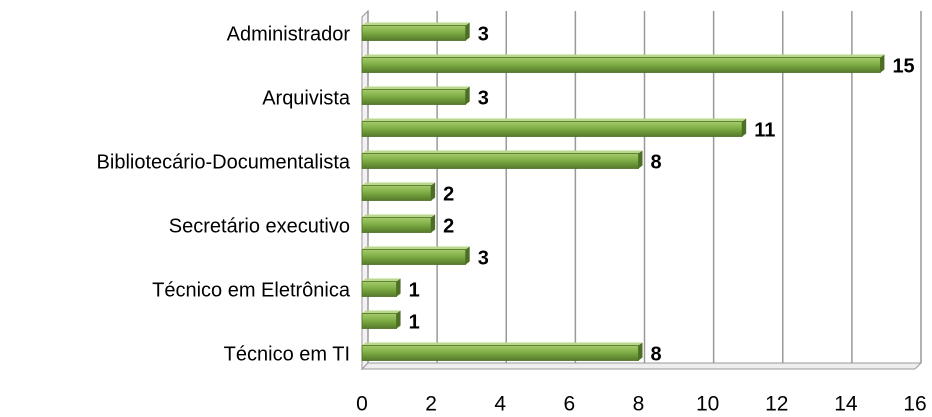 Image resolution: width=932 pixels, height=417 pixels. What do you see at coordinates (903, 66) in the screenshot?
I see `value-label: 15` at bounding box center [903, 66].